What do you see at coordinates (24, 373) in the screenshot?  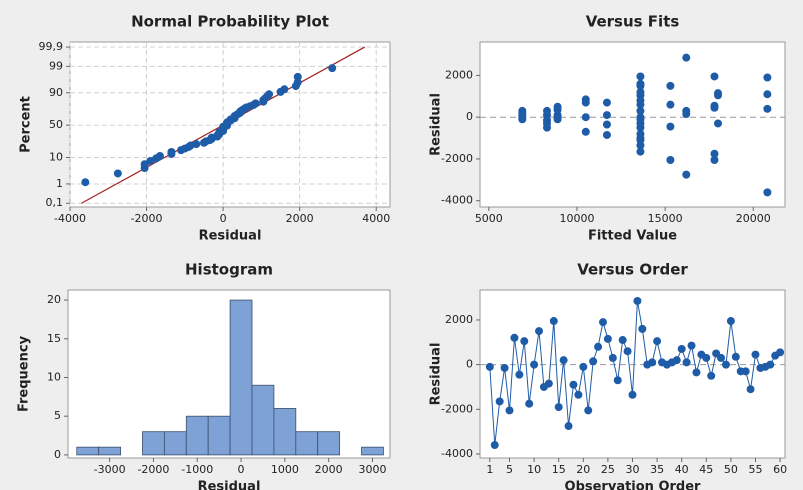 I see `y-axis-label: Frequency` at bounding box center [24, 373].